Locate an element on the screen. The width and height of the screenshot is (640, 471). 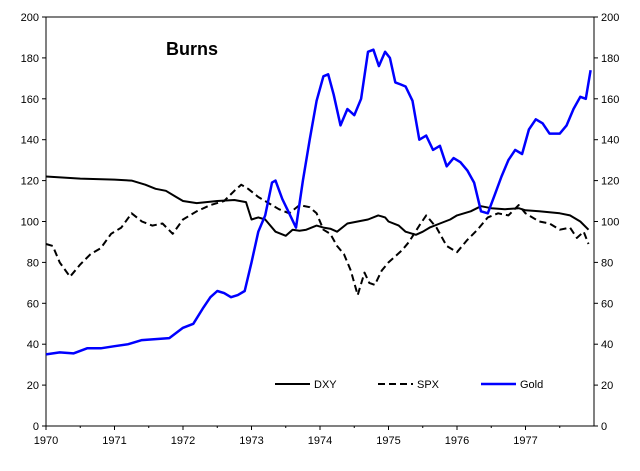
legend: DXY SPX Gold is located at coordinates (409, 385).